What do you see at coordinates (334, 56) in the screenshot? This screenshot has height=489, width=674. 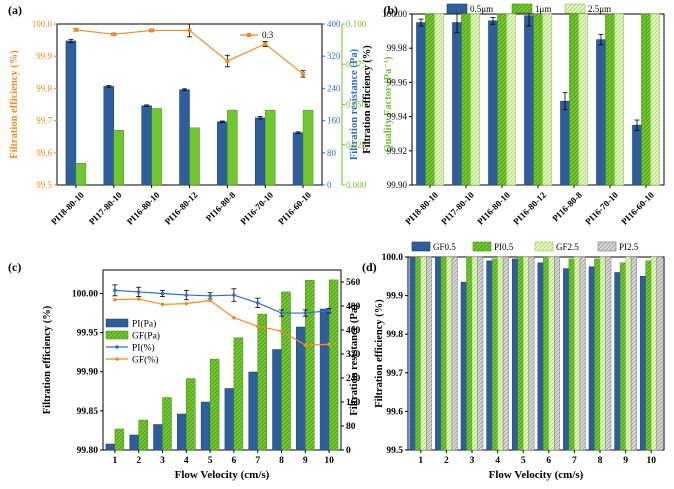 I see `a-right1-tick-label: 320` at bounding box center [334, 56].